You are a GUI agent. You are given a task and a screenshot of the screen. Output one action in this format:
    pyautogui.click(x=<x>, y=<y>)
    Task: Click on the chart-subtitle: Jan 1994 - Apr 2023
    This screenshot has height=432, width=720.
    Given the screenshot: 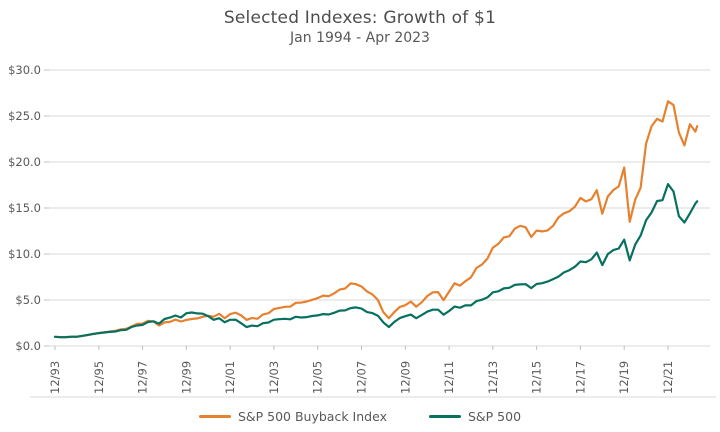 What is the action you would take?
    pyautogui.click(x=360, y=38)
    